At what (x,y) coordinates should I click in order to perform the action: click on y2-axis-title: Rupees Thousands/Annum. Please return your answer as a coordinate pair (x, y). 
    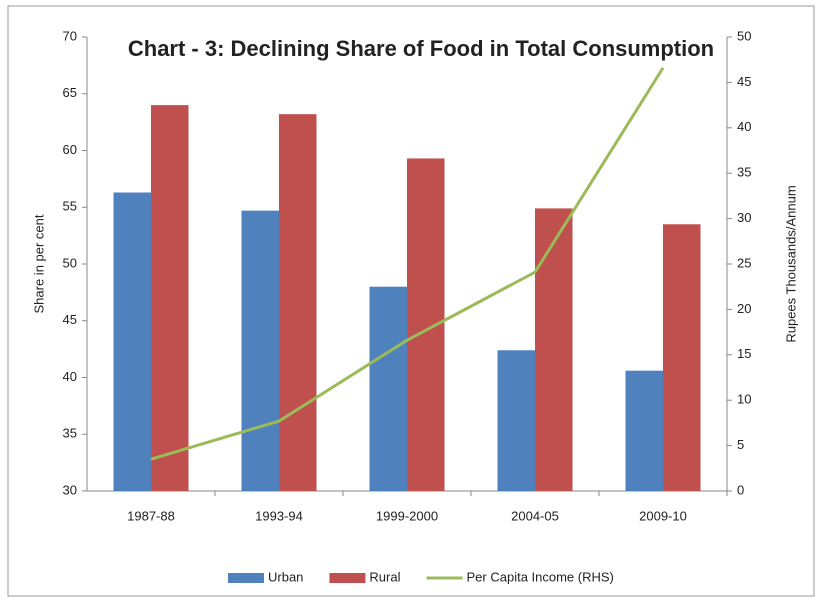
    Looking at the image, I should click on (790, 263).